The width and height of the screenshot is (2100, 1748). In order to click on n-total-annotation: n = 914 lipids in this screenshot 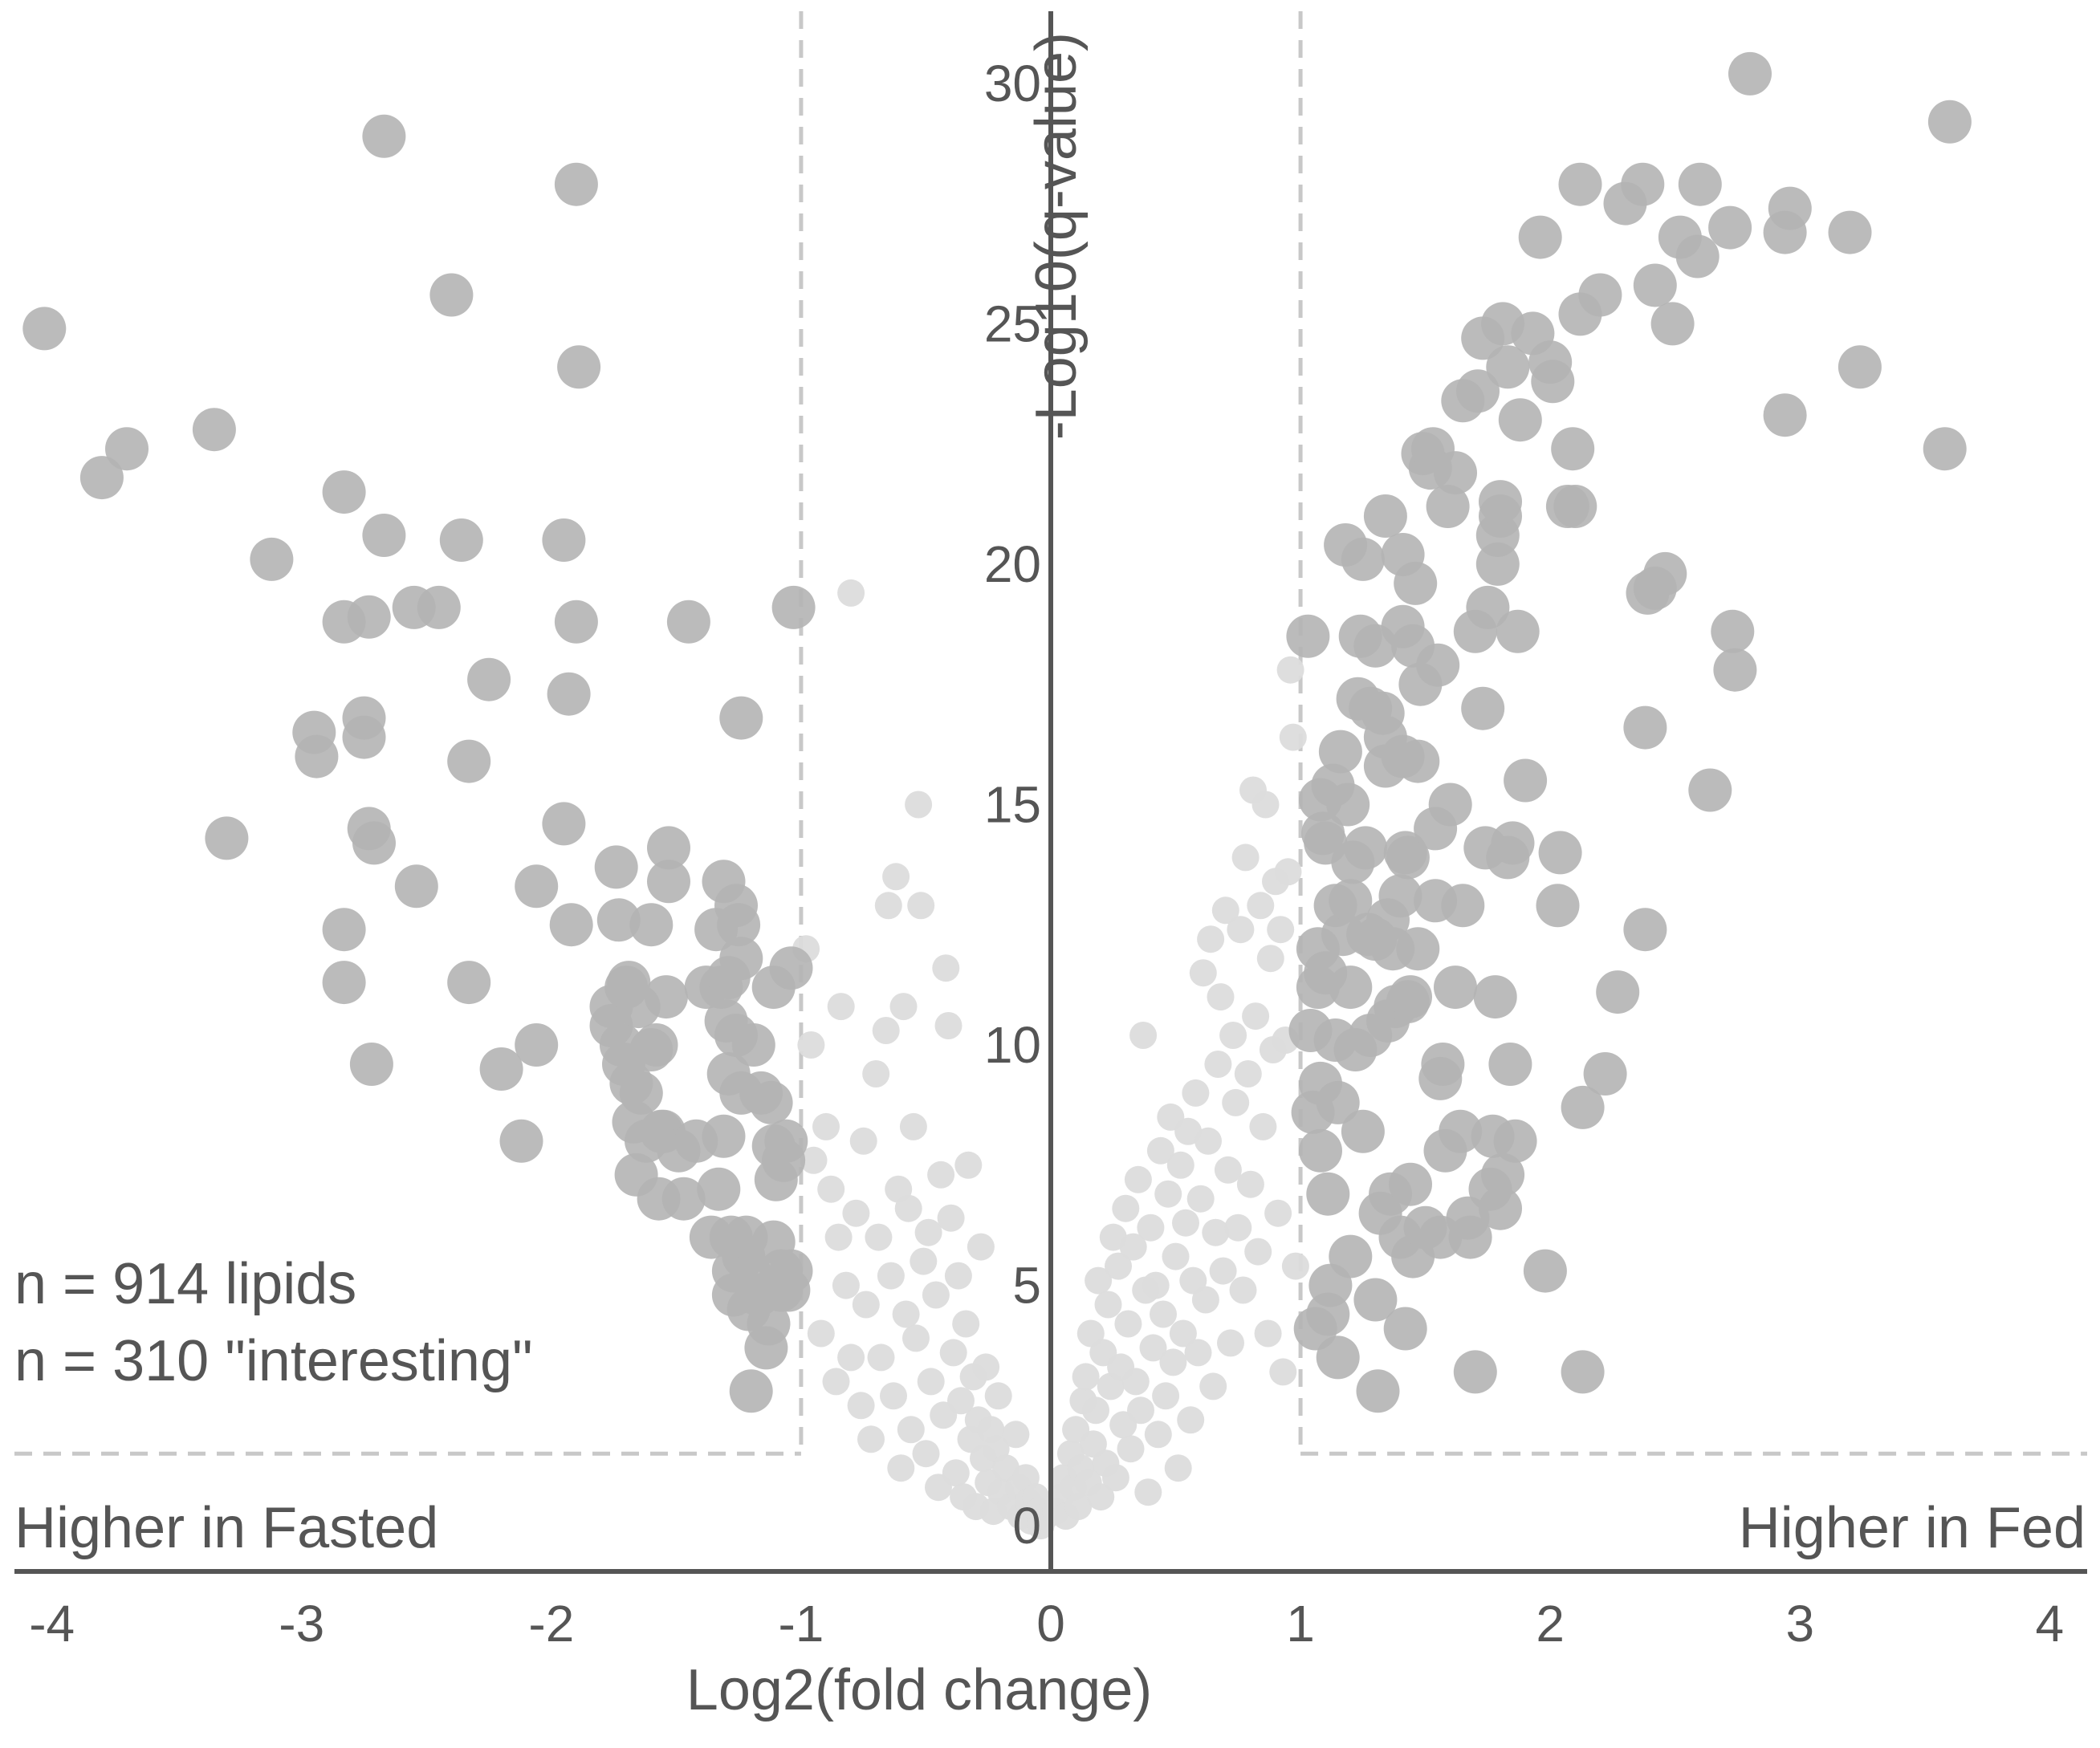, I will do `click(185, 1284)`.